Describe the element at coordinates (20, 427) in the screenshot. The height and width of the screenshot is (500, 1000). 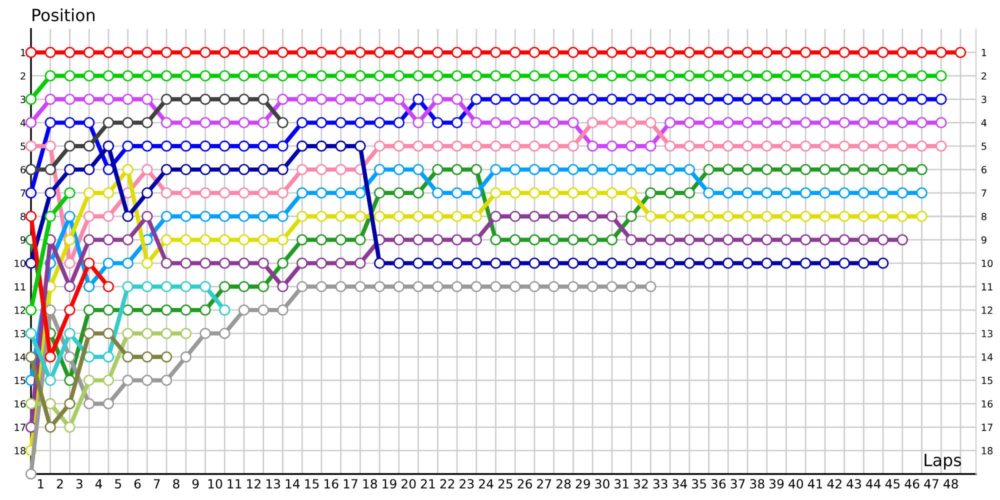
I see `y-tick-label: 17` at that location.